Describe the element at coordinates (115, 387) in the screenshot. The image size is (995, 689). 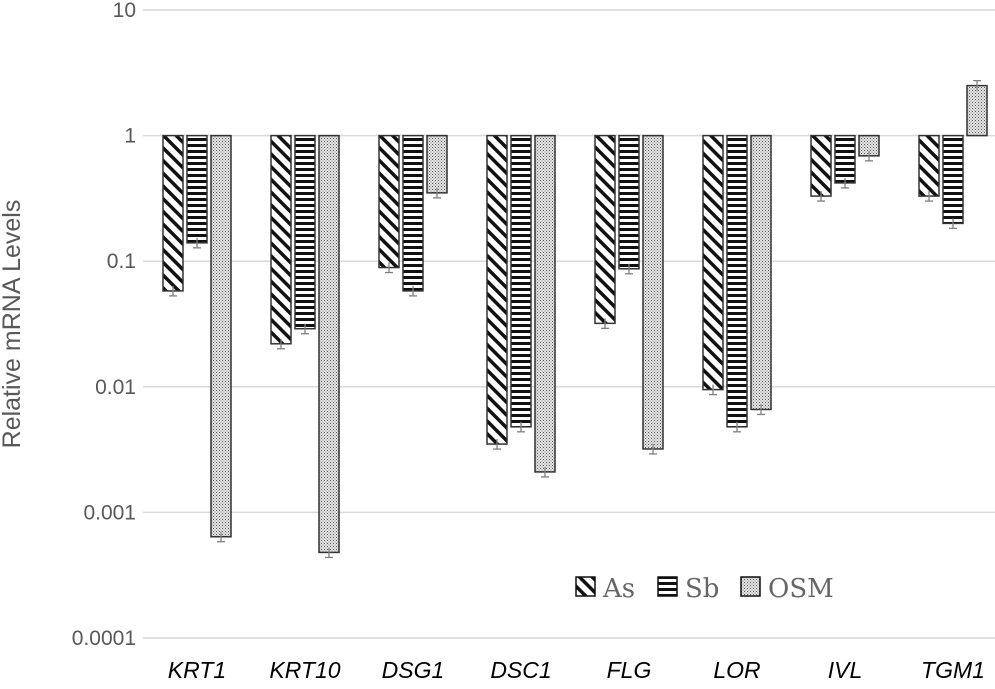
I see `y-tick-label: 0.01` at that location.